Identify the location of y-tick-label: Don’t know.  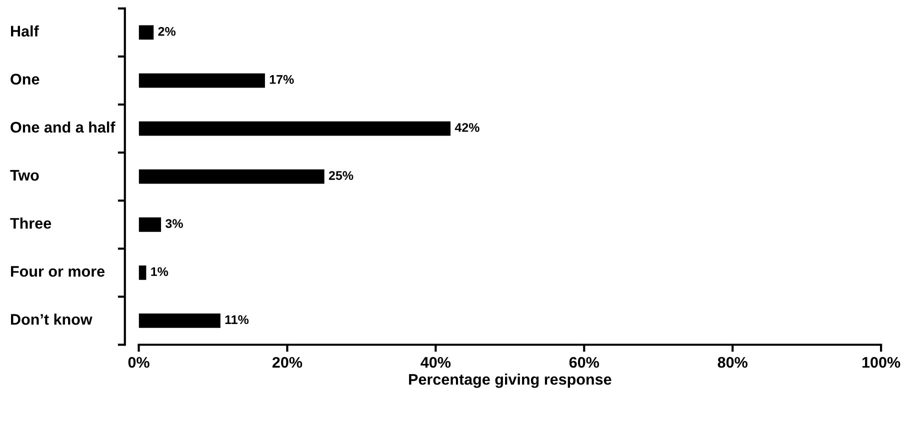
(51, 319).